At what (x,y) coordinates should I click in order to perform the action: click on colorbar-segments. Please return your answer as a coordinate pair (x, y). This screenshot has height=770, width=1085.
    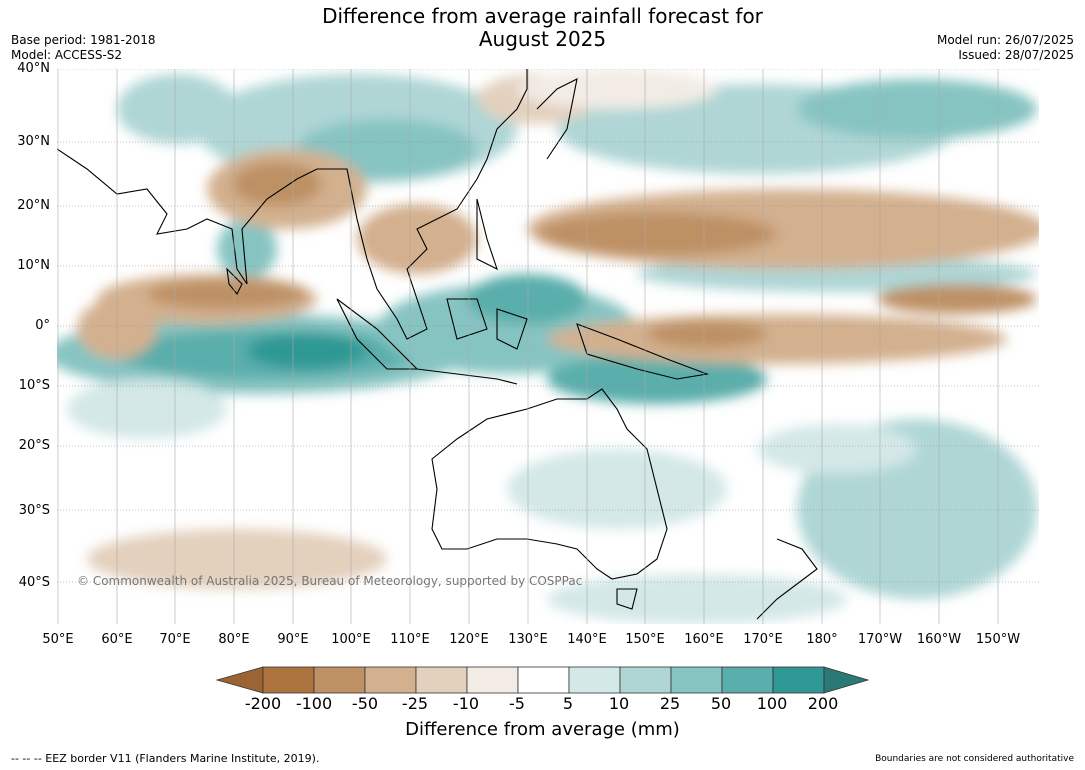
    Looking at the image, I should click on (542, 680).